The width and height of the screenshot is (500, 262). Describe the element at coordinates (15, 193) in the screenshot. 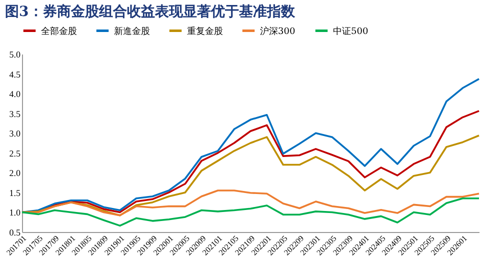

I see `y-tick-label: 1.5` at that location.